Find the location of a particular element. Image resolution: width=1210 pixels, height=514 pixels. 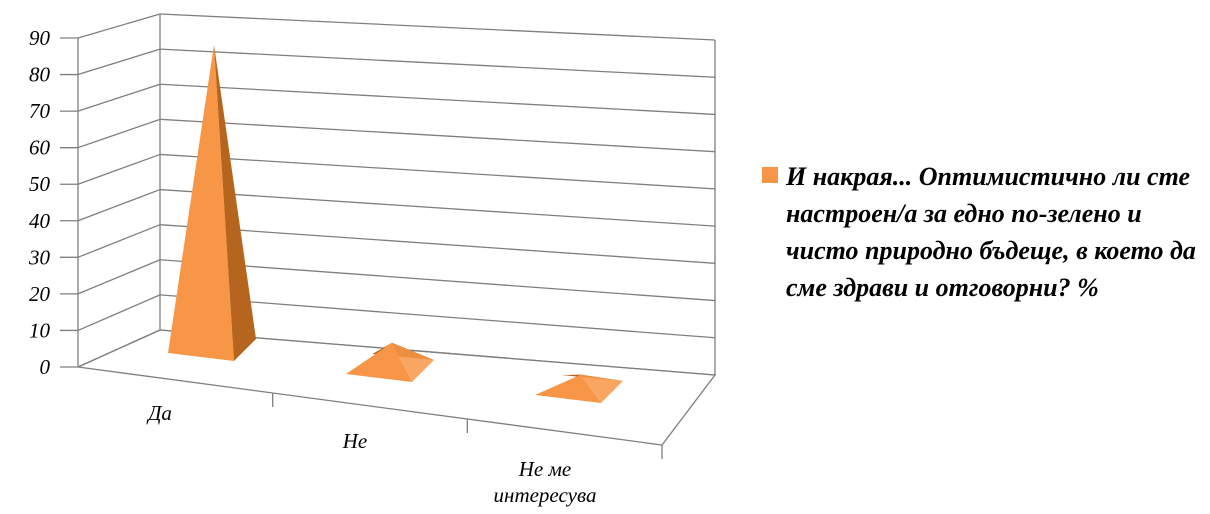

x-tick-line: интересува is located at coordinates (545, 495).